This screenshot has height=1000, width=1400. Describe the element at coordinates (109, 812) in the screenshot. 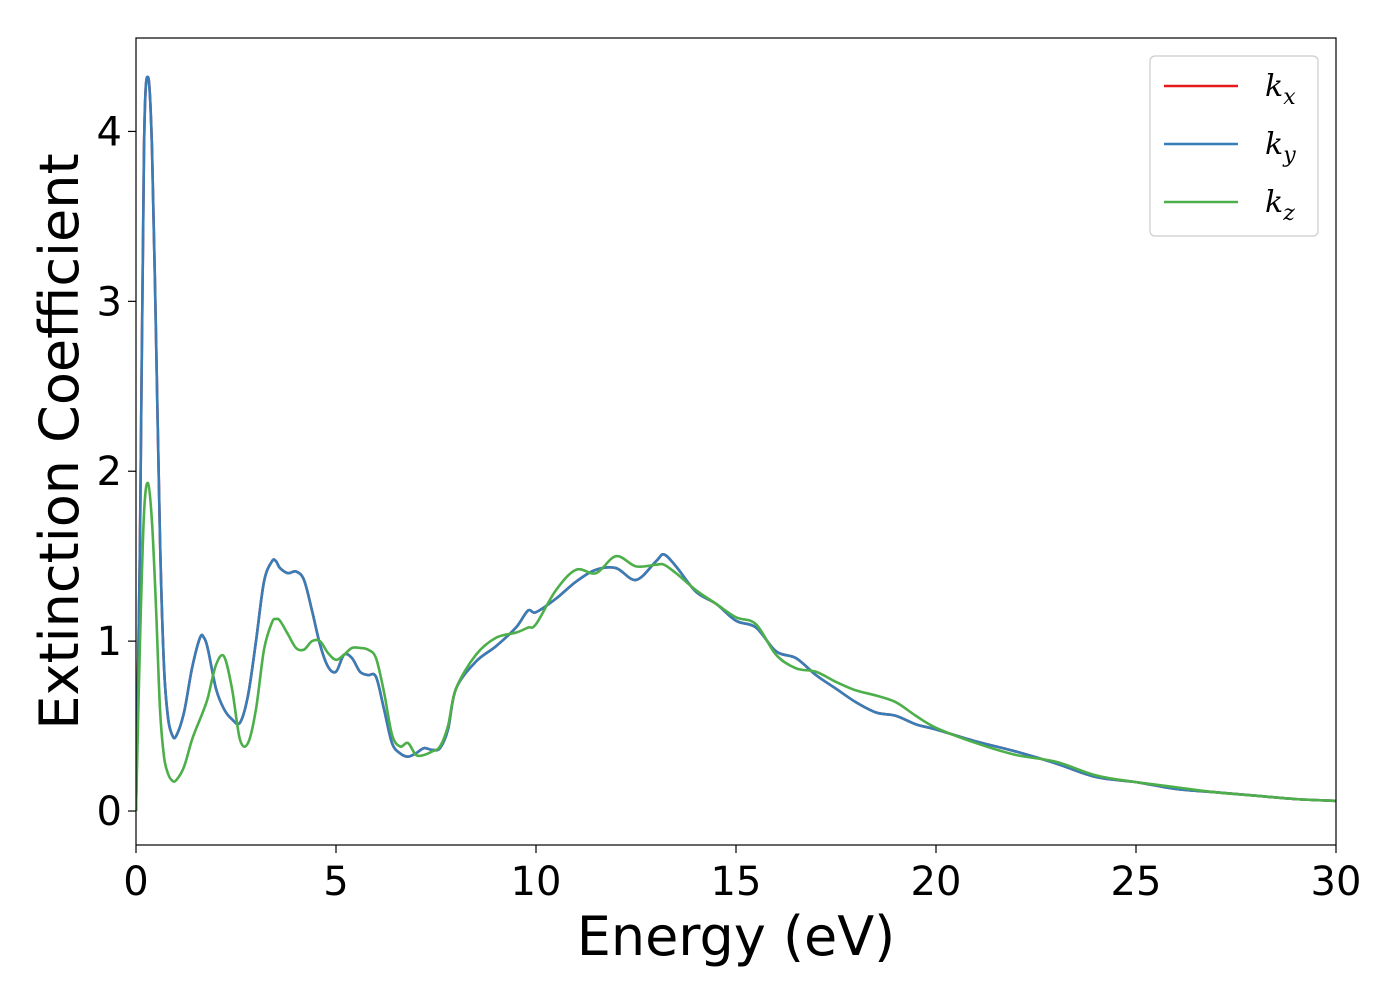

I see `y-tick-label: 0` at that location.